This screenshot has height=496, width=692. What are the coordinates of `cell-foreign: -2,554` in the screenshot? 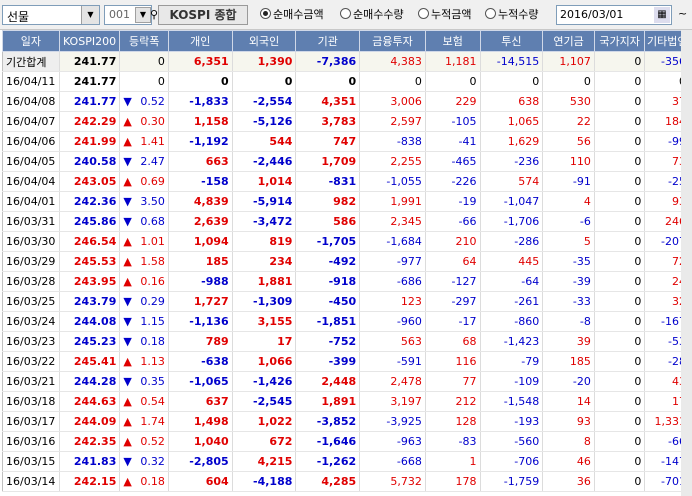 It's located at (264, 101).